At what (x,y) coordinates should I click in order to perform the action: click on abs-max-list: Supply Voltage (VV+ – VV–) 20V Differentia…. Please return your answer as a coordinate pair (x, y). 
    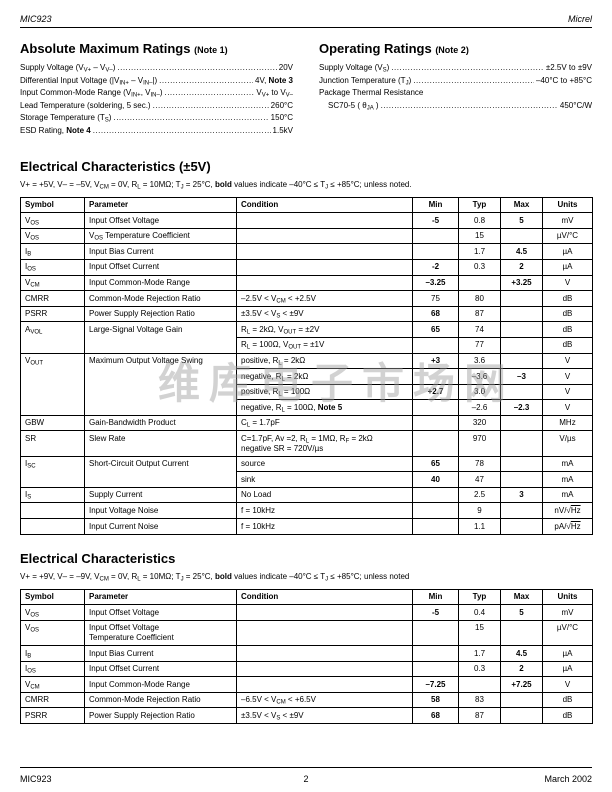
    Looking at the image, I should click on (156, 100).